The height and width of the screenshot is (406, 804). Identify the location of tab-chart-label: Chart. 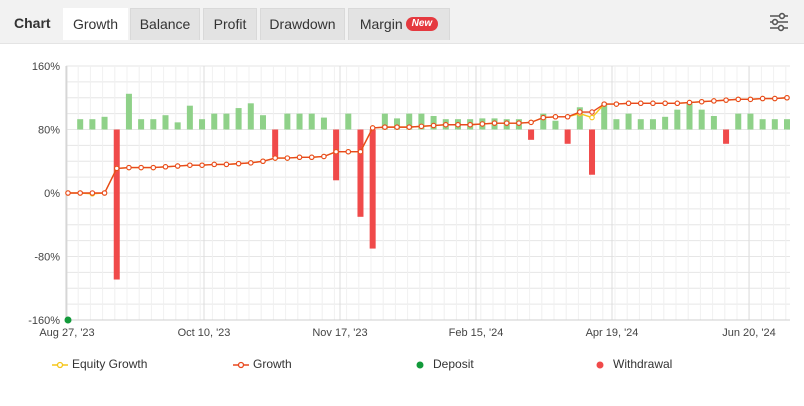
(32, 23).